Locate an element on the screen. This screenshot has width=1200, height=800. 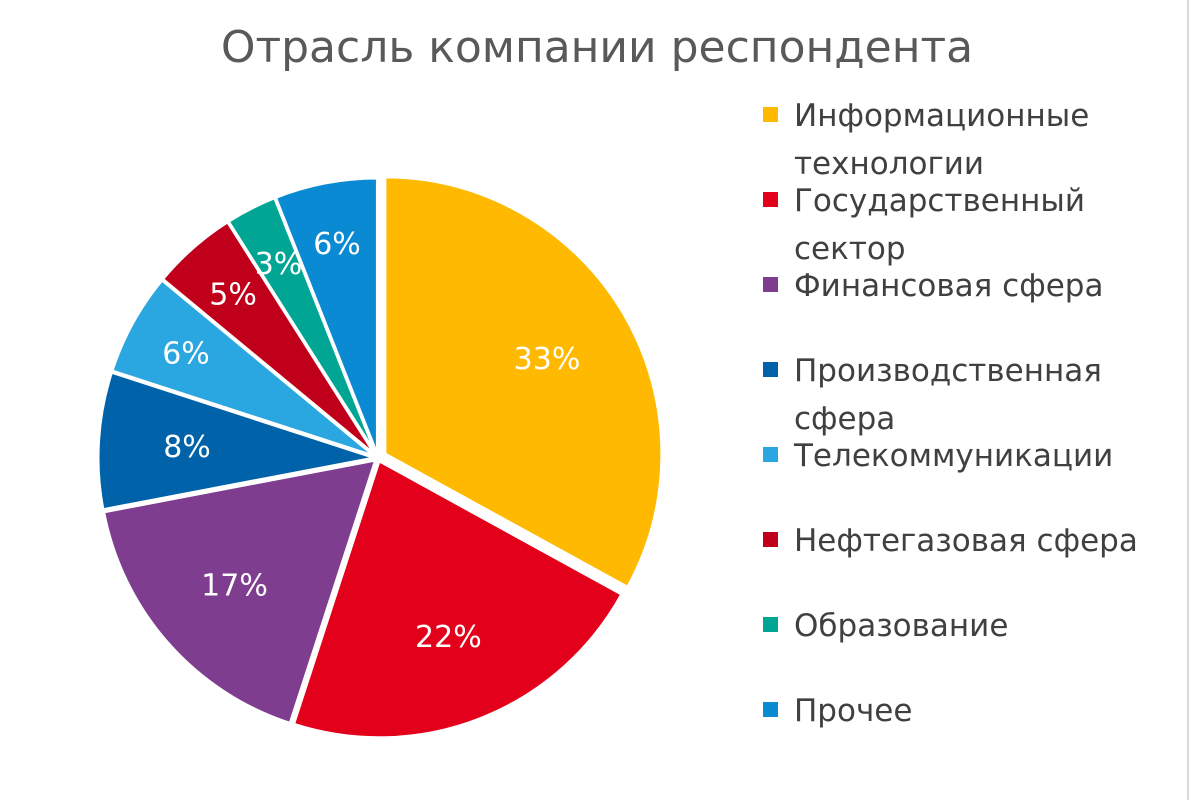
data-label-4: 8% is located at coordinates (187, 447).